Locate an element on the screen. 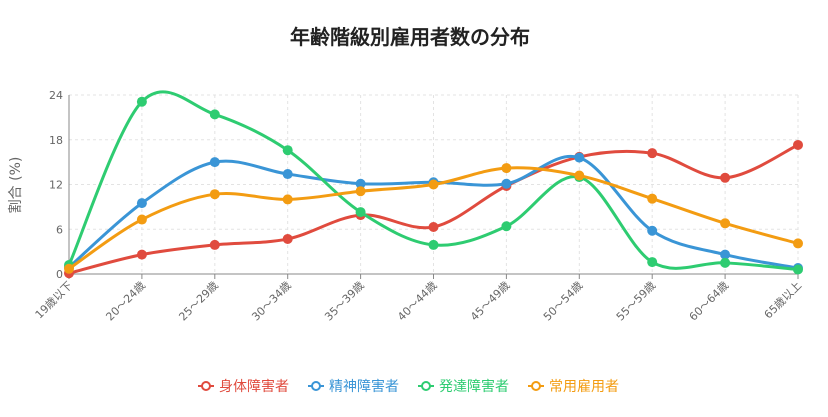 The width and height of the screenshot is (828, 417). legend-label: 発達障害者 is located at coordinates (474, 387).